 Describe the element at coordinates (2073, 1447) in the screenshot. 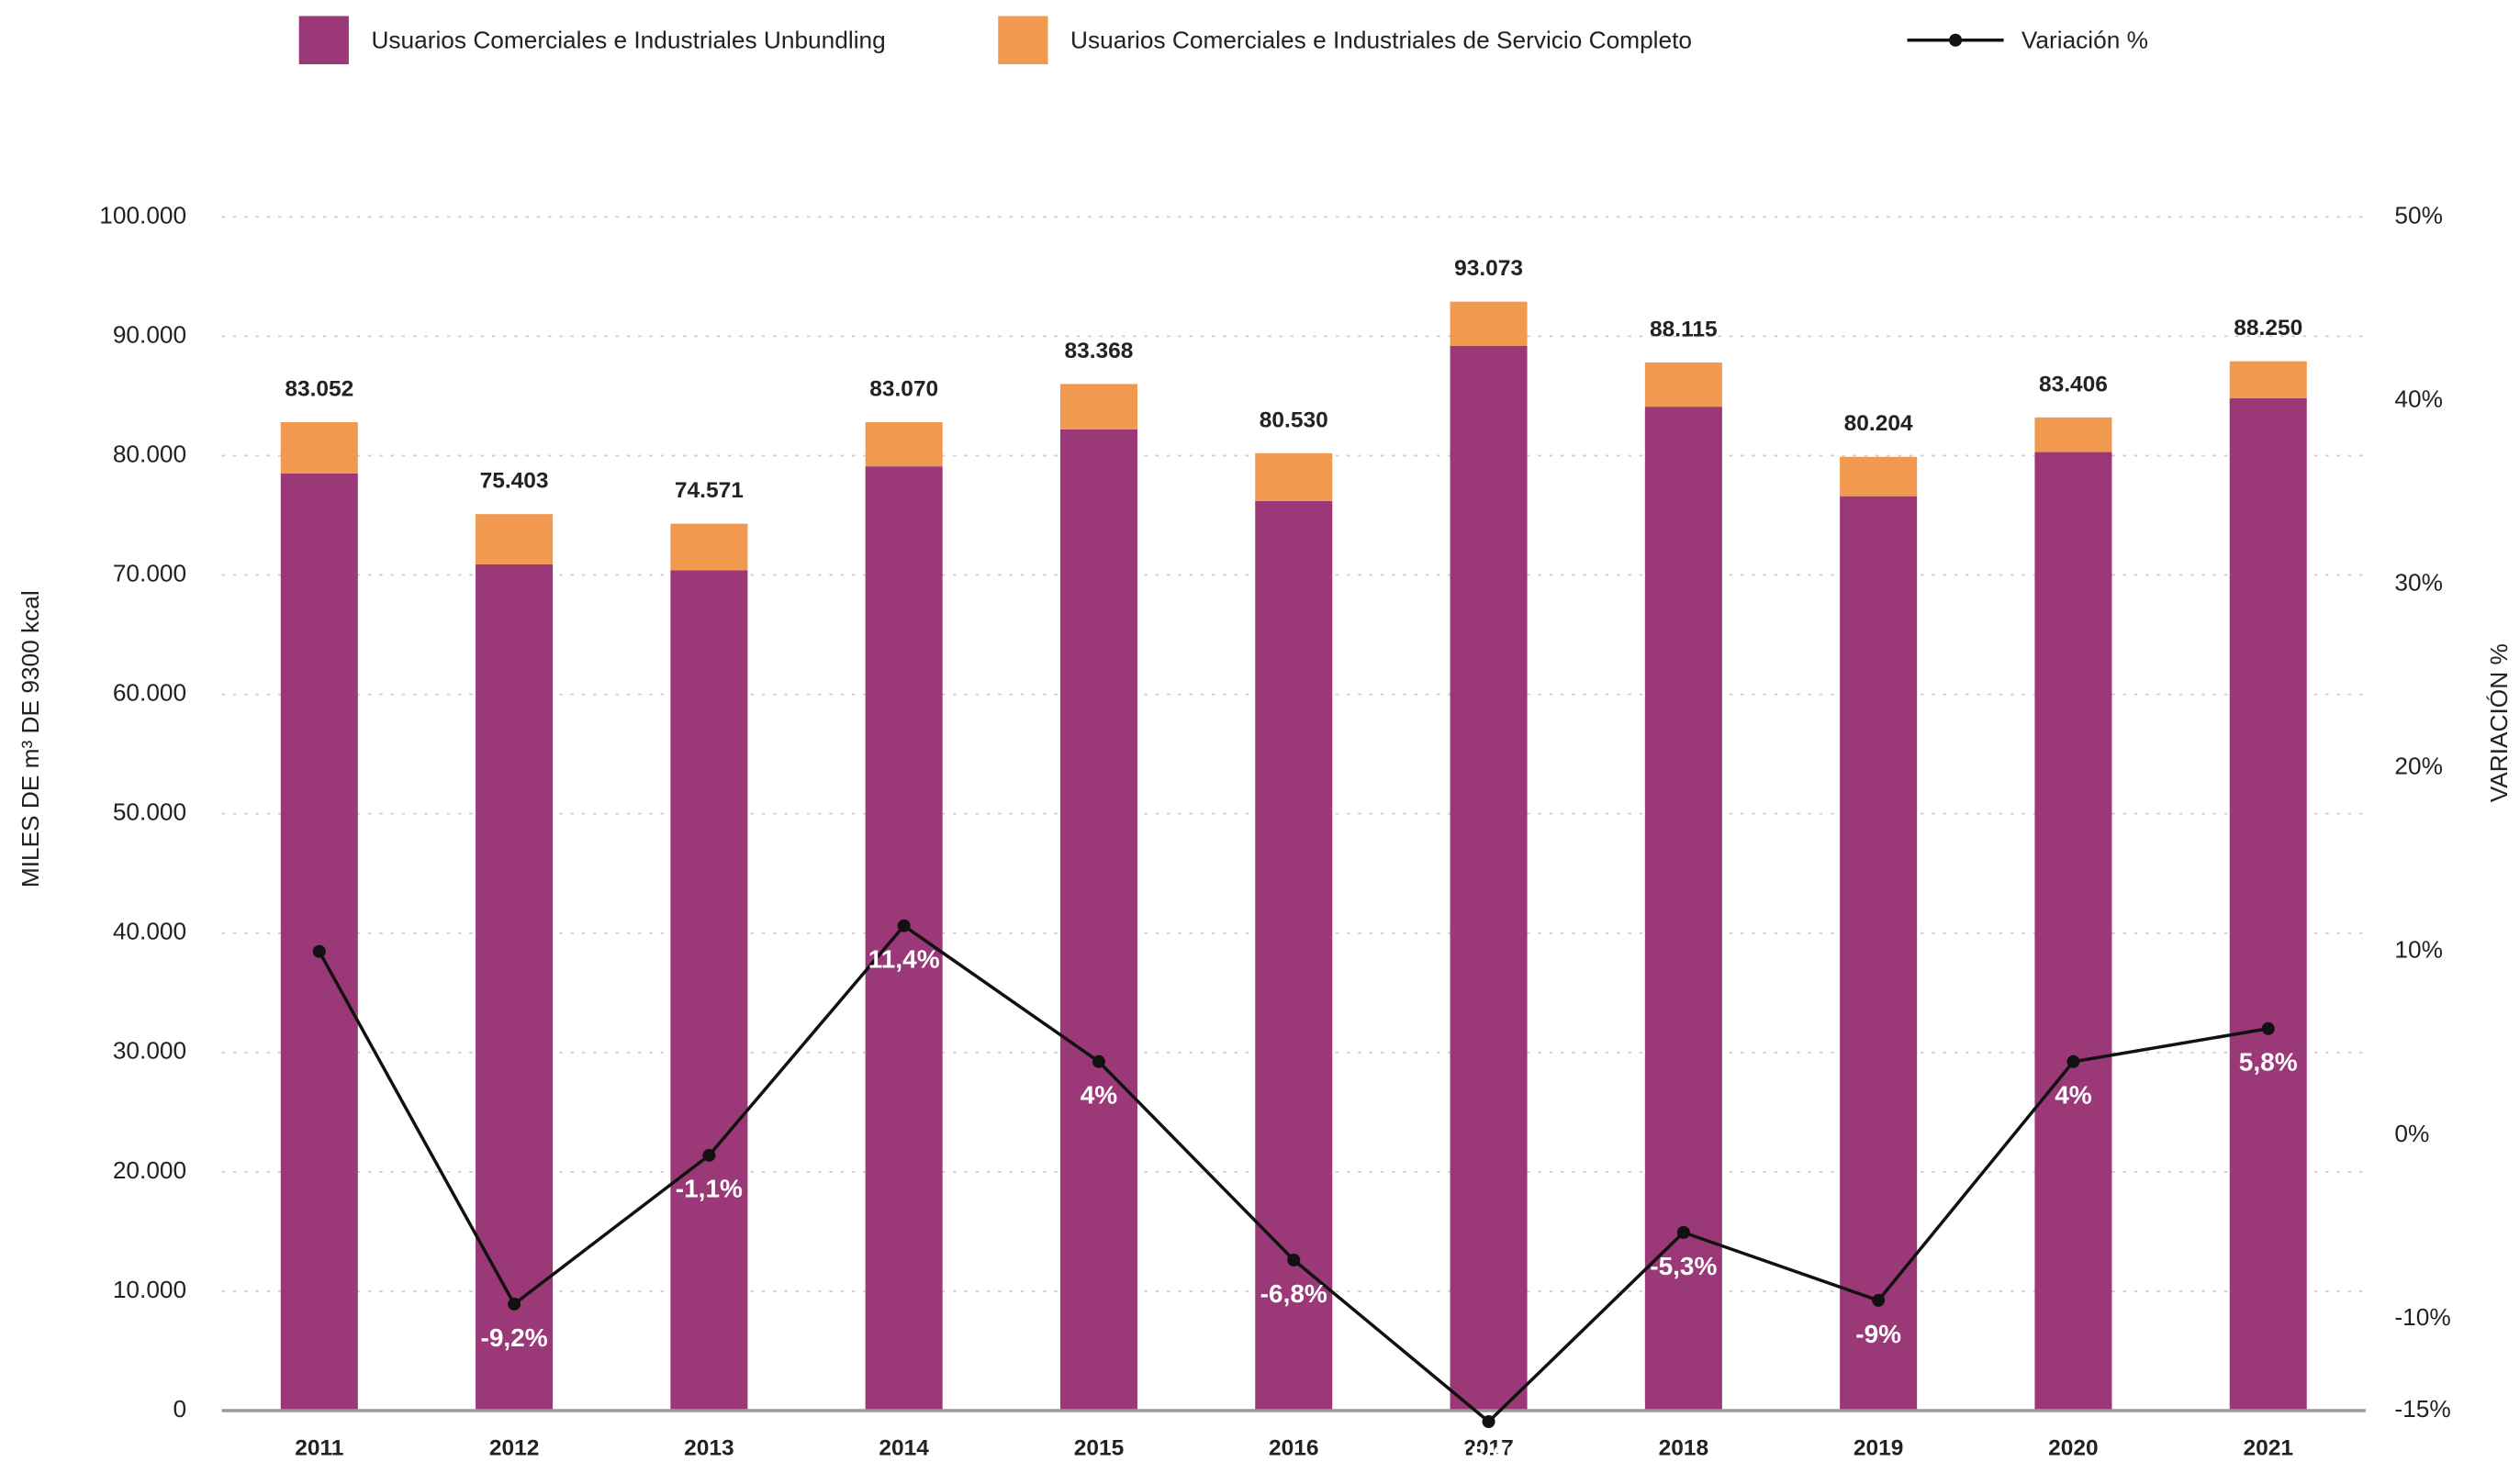

I see `x-tick-label: 2020` at that location.